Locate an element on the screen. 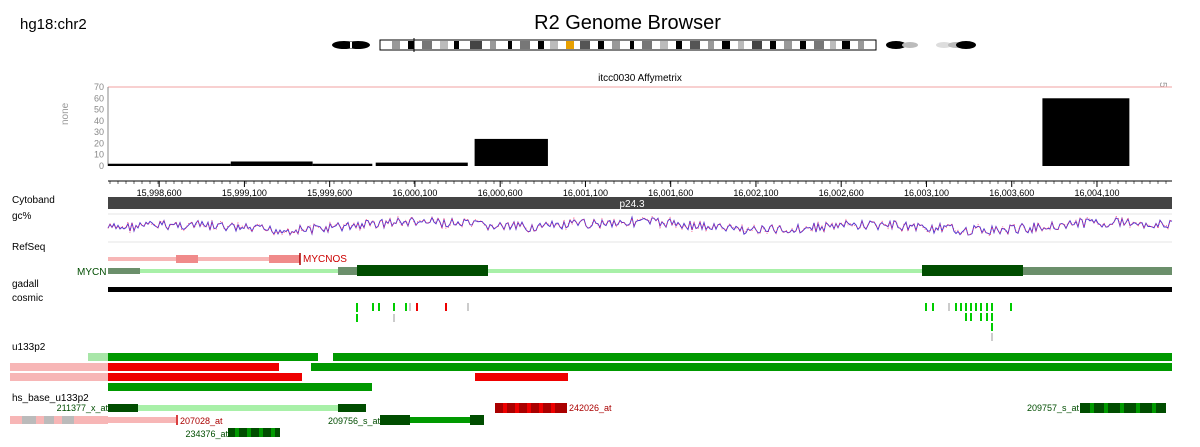  track-label-hs-base: hs_base_u133p2 is located at coordinates (50, 398).